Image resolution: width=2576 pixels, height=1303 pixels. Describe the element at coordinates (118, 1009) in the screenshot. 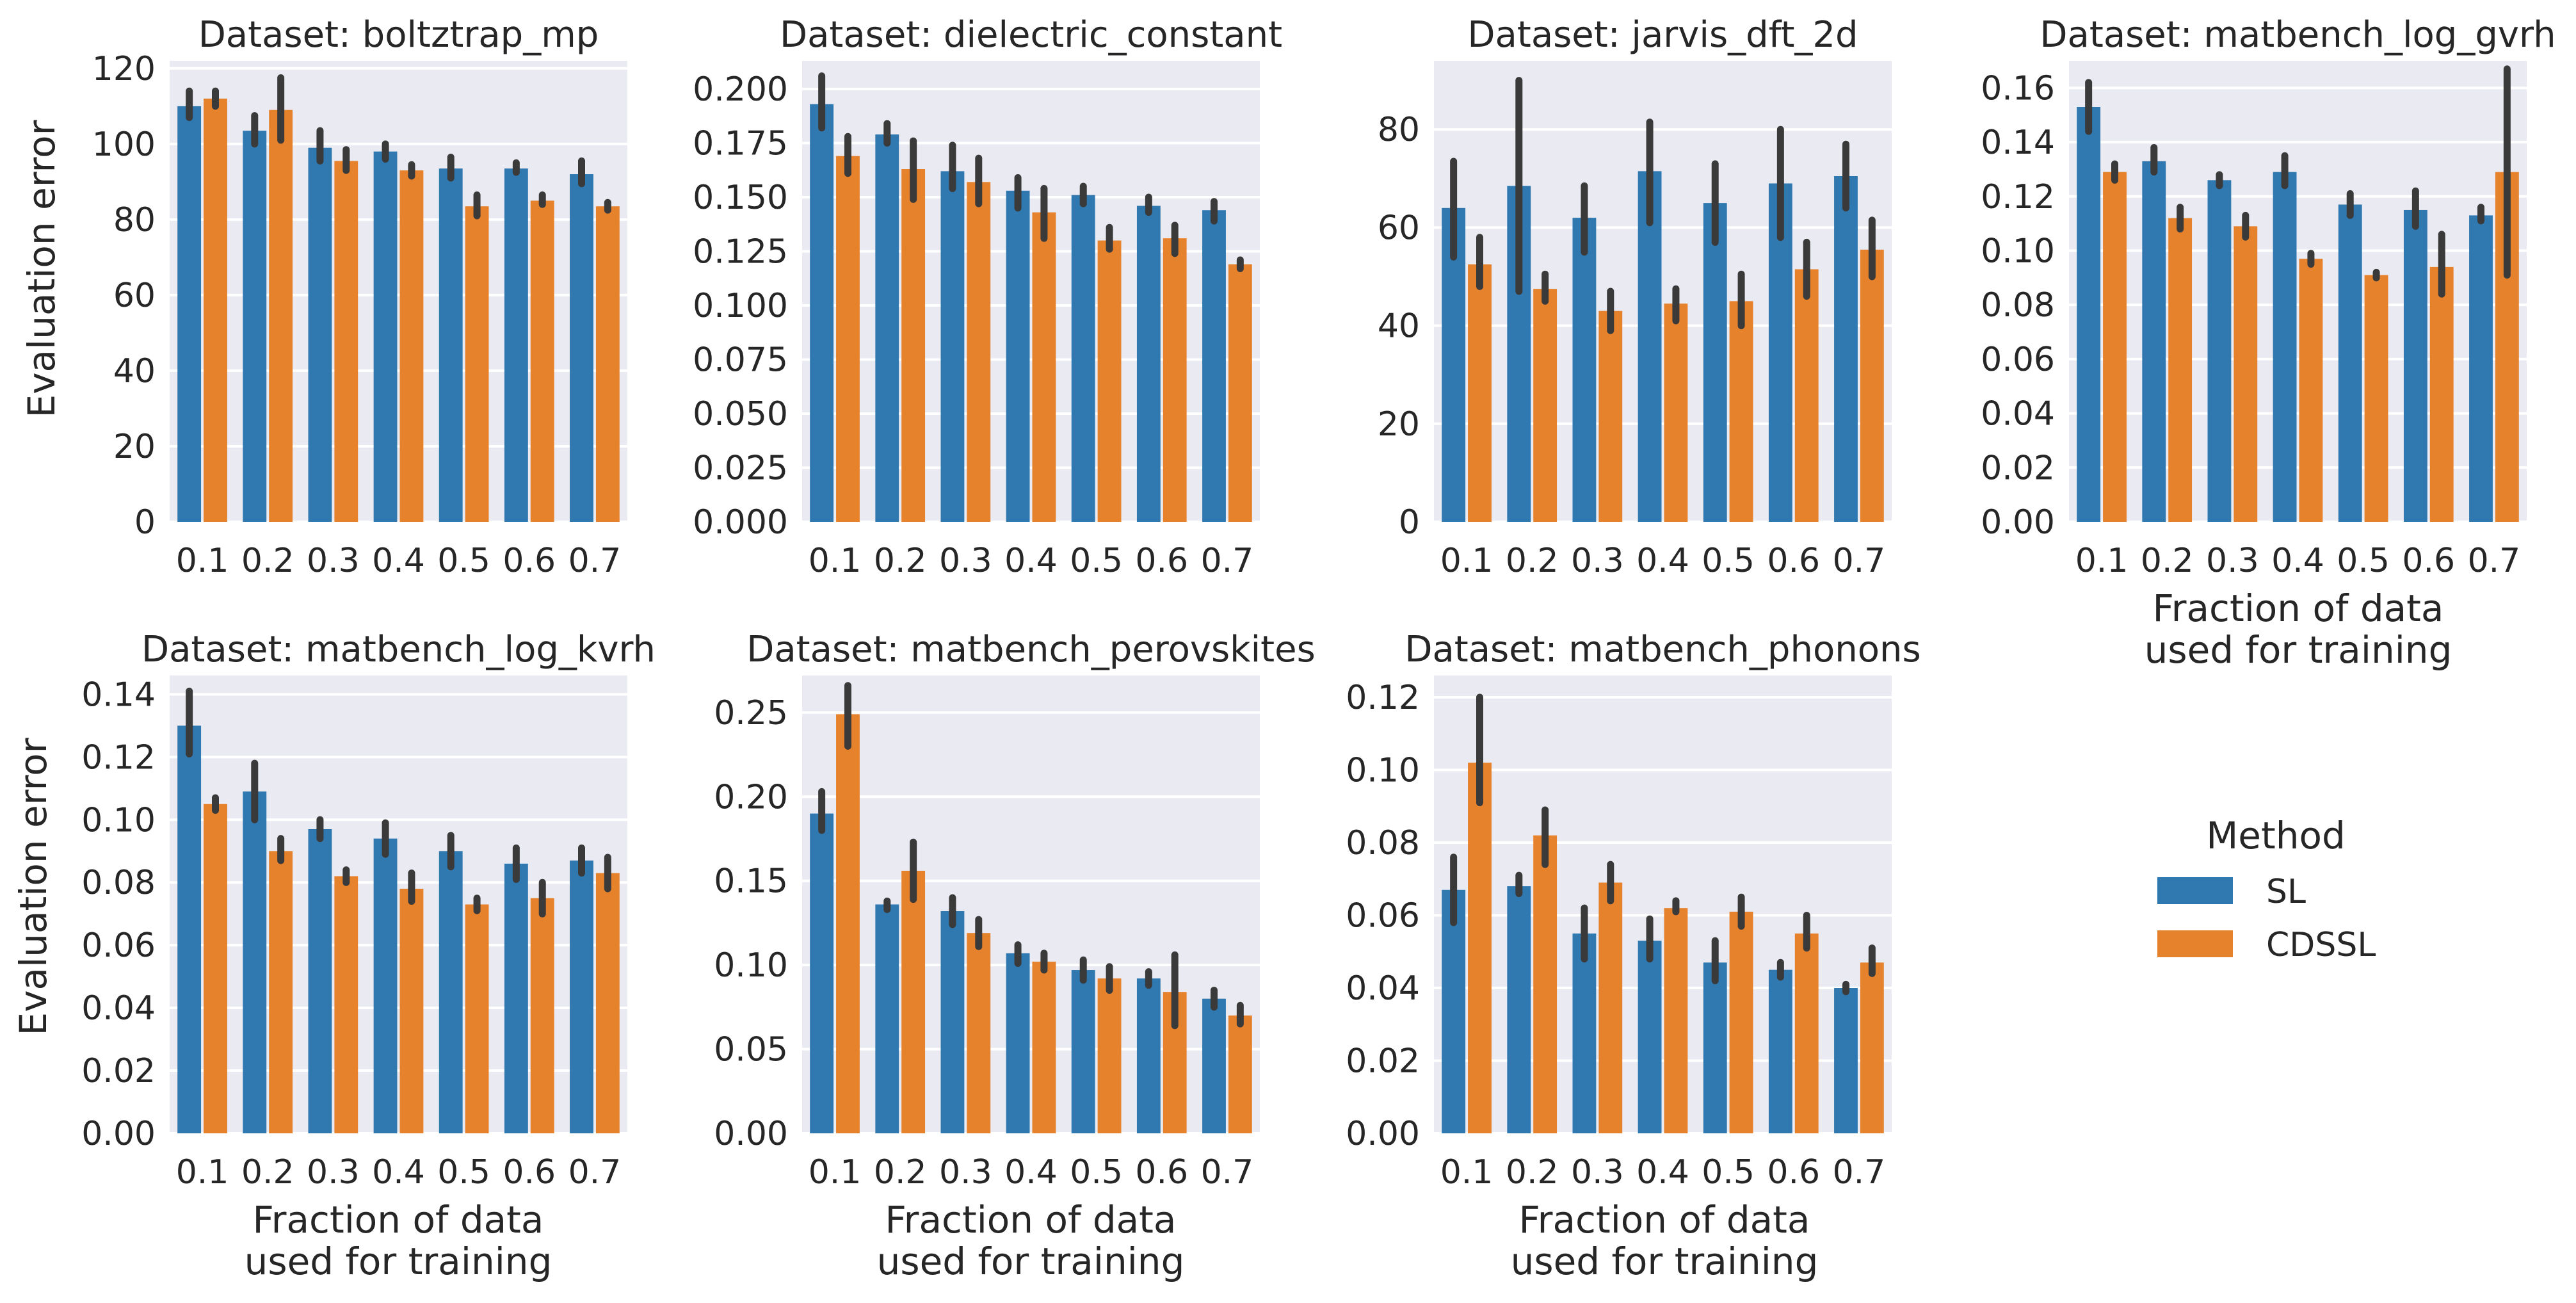

I see `y-tick-label: 0.04` at that location.